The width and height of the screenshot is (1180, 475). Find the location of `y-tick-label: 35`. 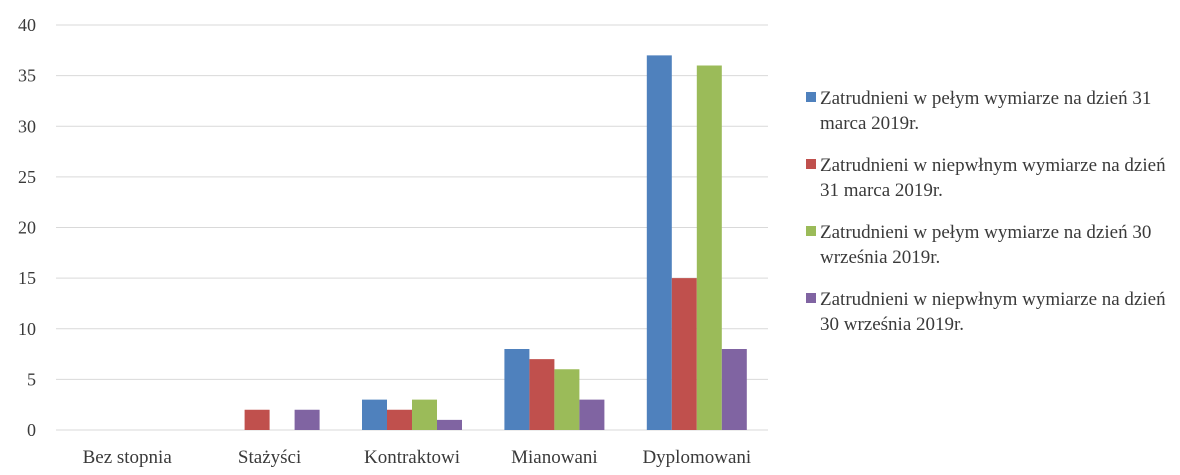

y-tick-label: 35 is located at coordinates (27, 76).